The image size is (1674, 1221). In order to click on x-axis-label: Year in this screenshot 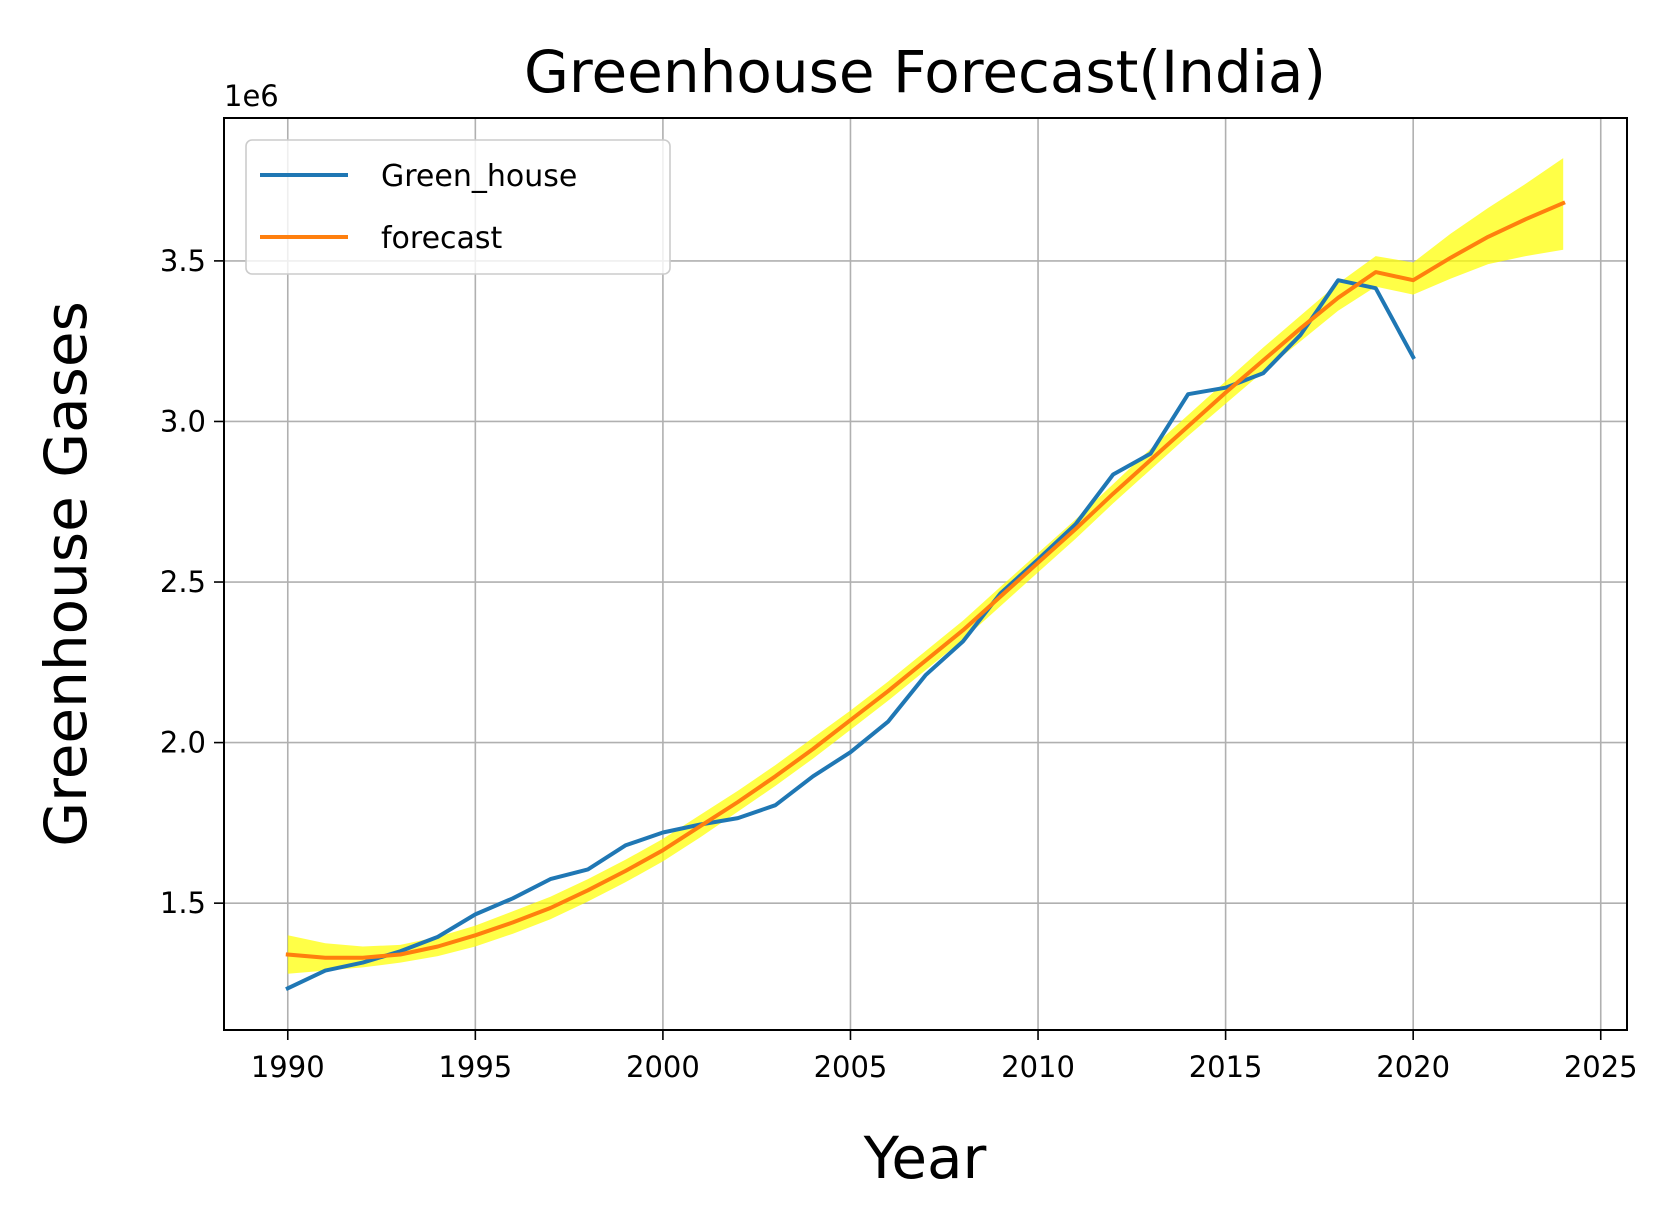, I will do `click(925, 1158)`.